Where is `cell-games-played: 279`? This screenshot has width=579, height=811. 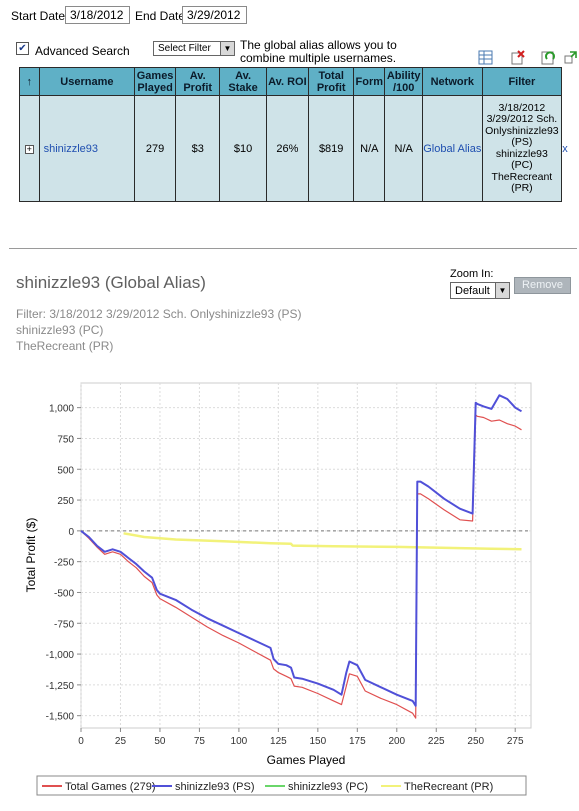
cell-games-played: 279 is located at coordinates (155, 148).